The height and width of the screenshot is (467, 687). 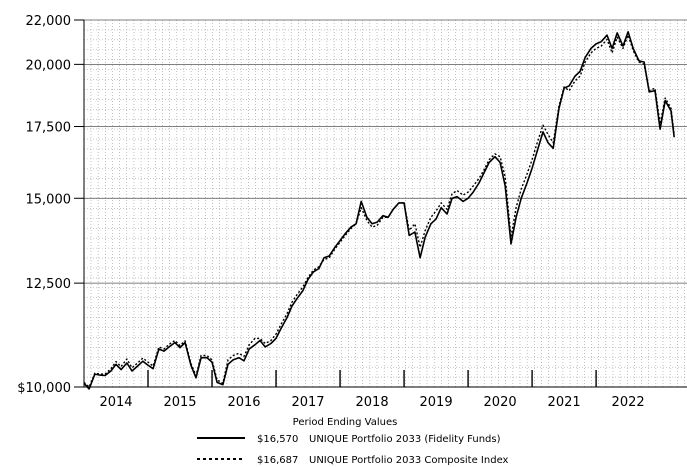 I want to click on legend-value-index: $16,687, so click(x=277, y=460).